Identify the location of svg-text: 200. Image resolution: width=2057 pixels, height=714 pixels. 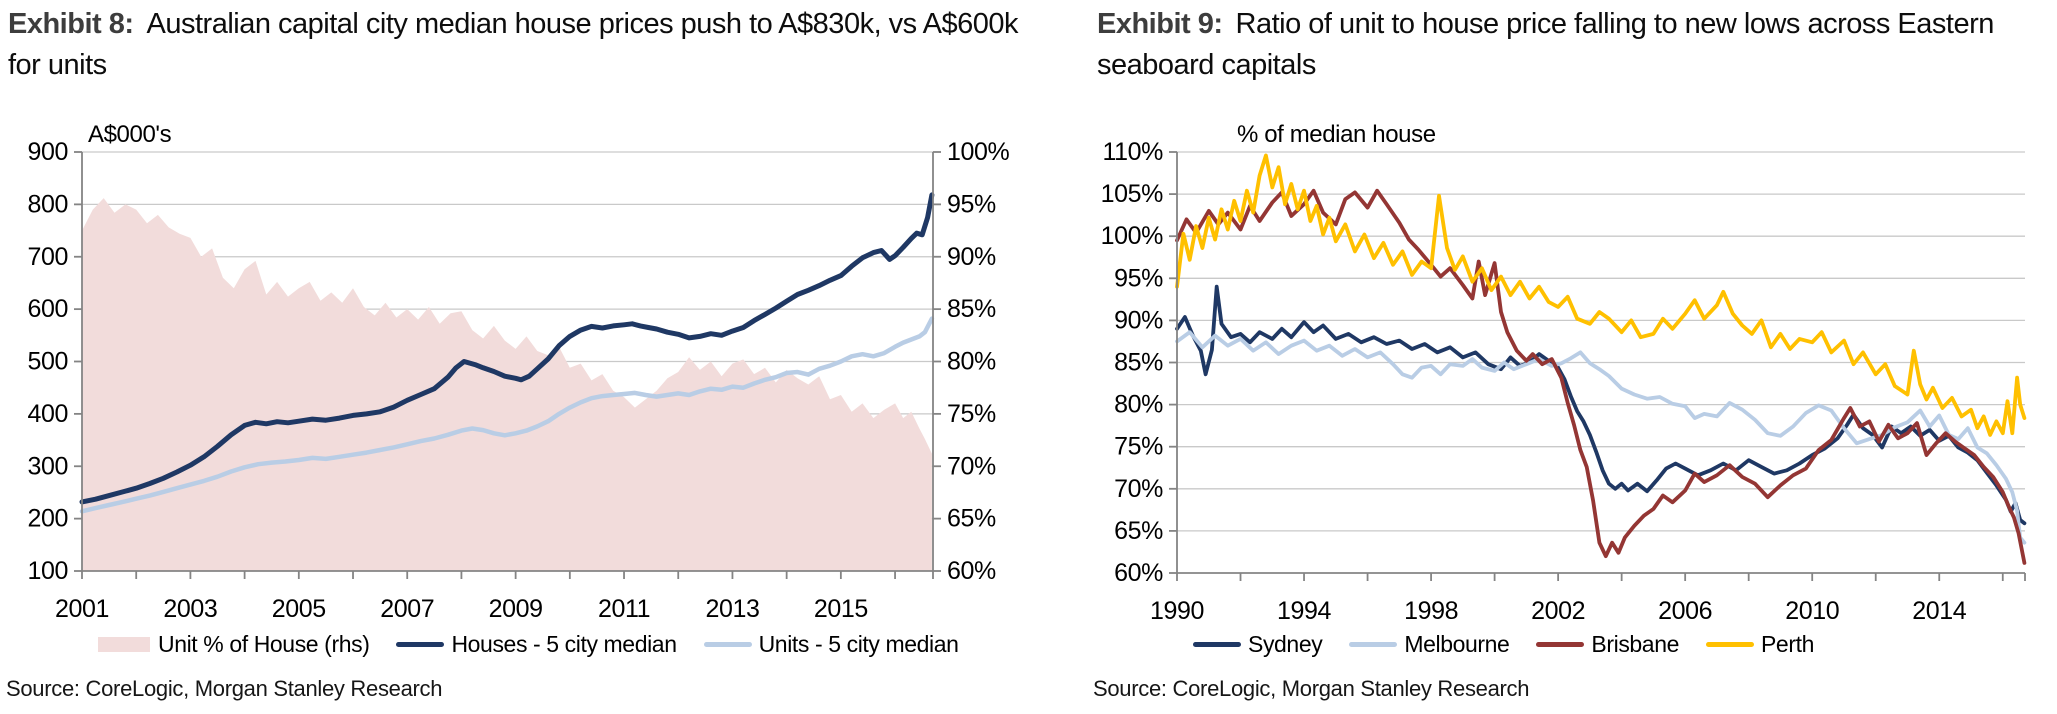
(47, 519).